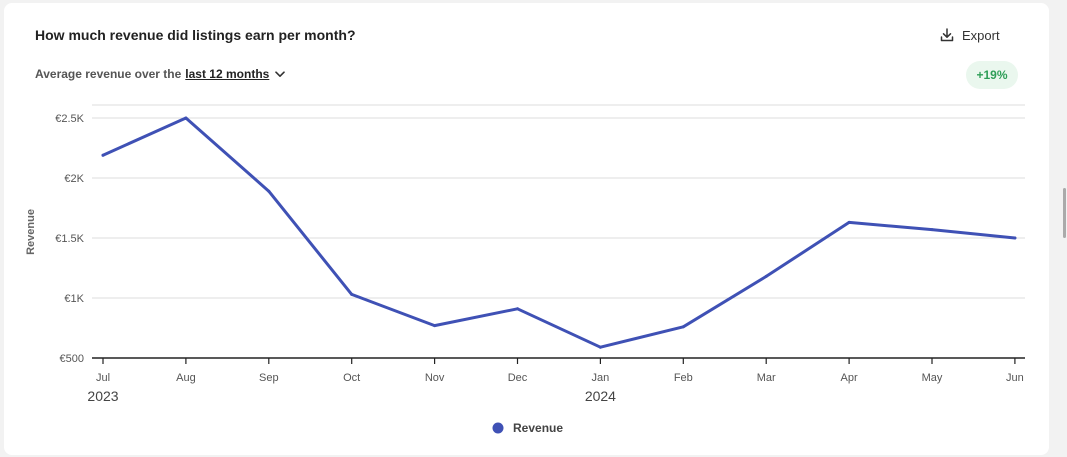  I want to click on export-button: Export, so click(970, 35).